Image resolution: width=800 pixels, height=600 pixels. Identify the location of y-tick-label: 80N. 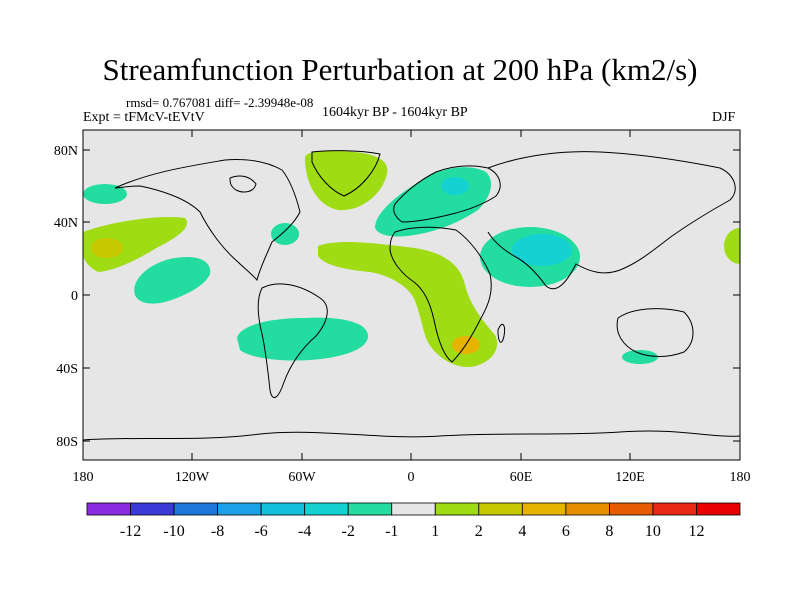
(66, 151).